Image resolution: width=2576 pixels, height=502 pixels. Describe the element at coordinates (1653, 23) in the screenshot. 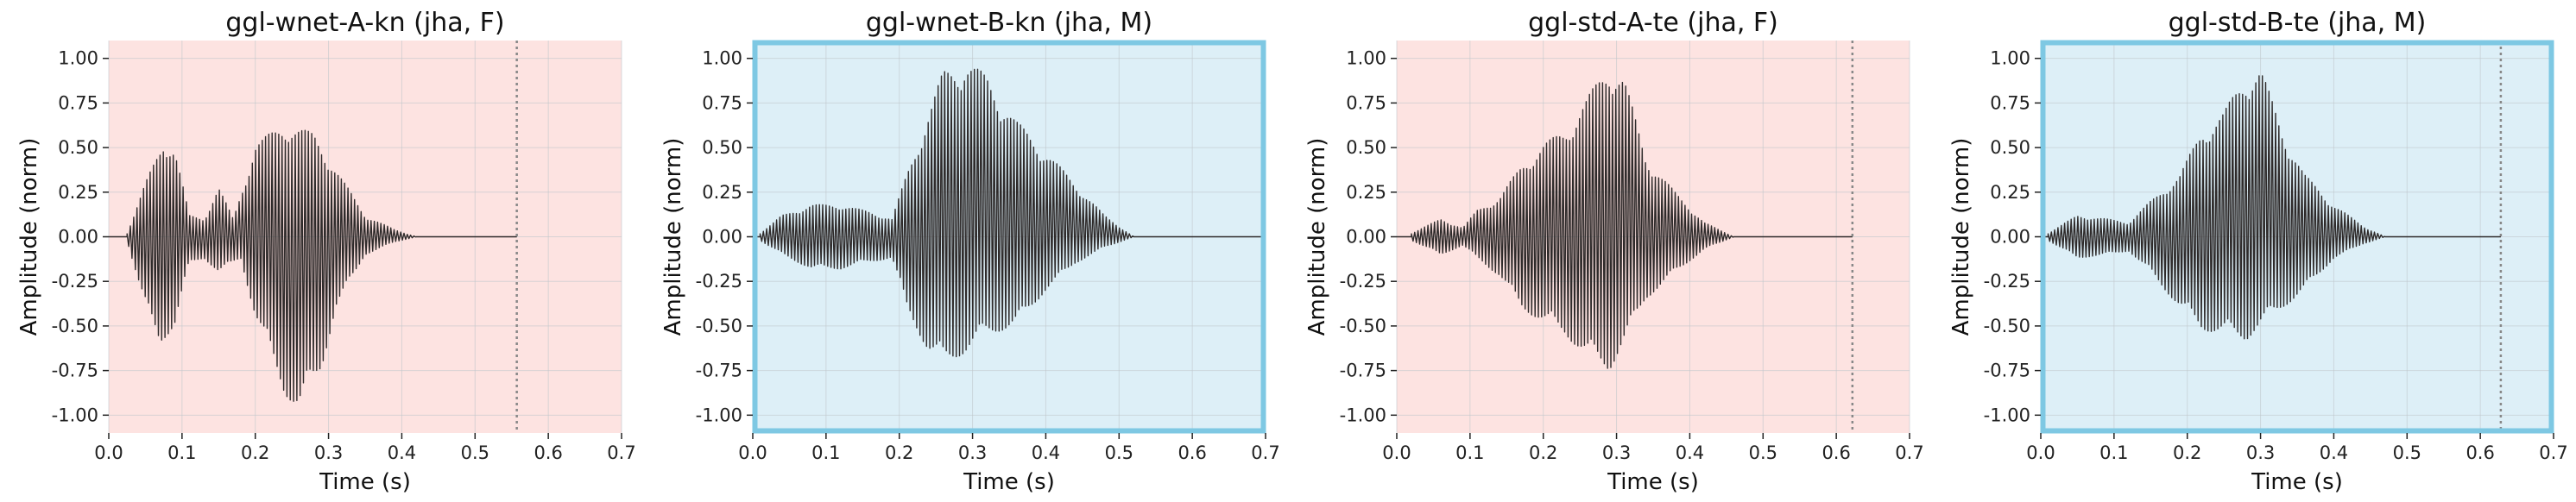

I see `chart-title: ggl-std-A-te (jha, F)` at that location.